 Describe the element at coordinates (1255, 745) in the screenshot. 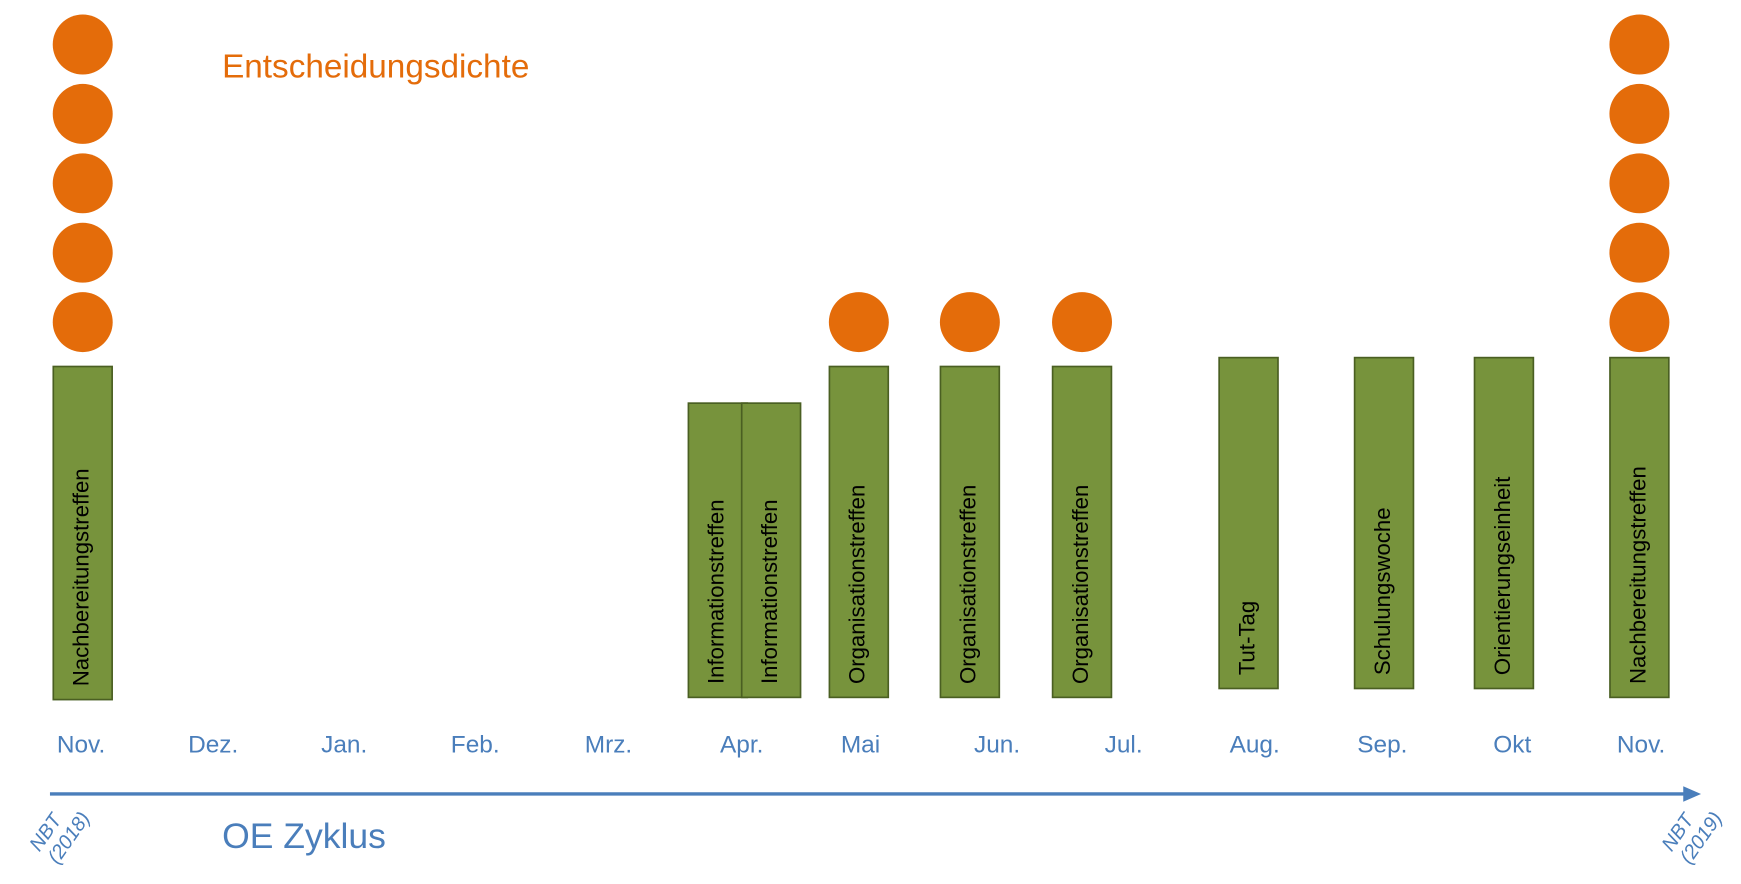

I see `month-label: Aug.` at that location.